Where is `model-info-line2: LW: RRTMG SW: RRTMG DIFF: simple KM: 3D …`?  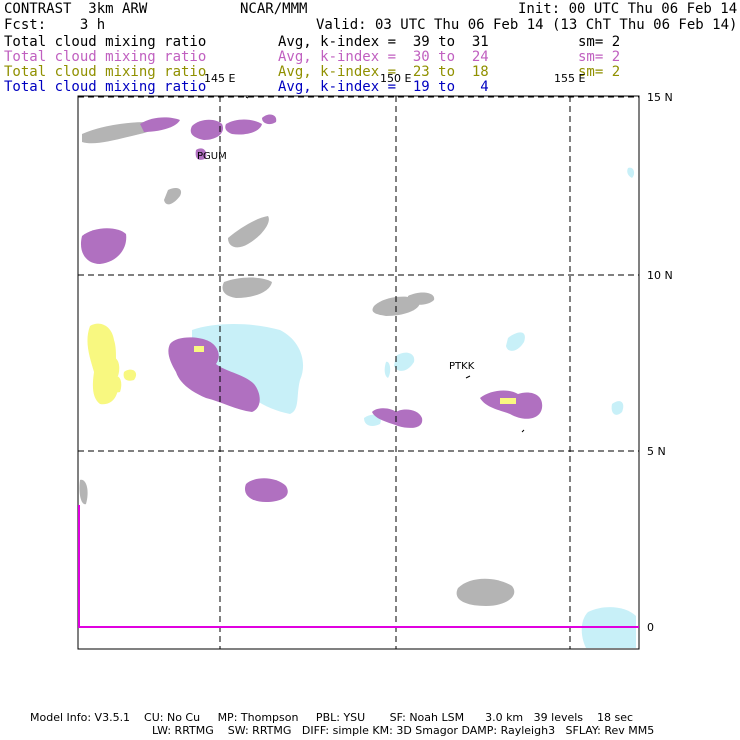
model-info-line2: LW: RRTMG SW: RRTMG DIFF: simple KM: 3D … is located at coordinates (403, 730).